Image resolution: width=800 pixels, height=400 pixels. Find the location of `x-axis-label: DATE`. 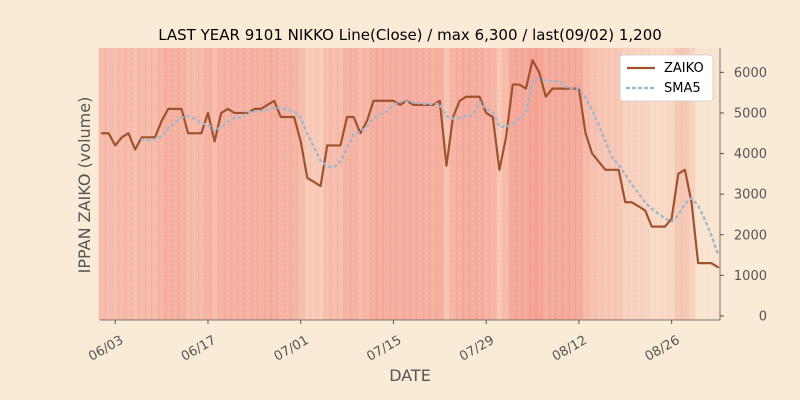

x-axis-label: DATE is located at coordinates (410, 375).